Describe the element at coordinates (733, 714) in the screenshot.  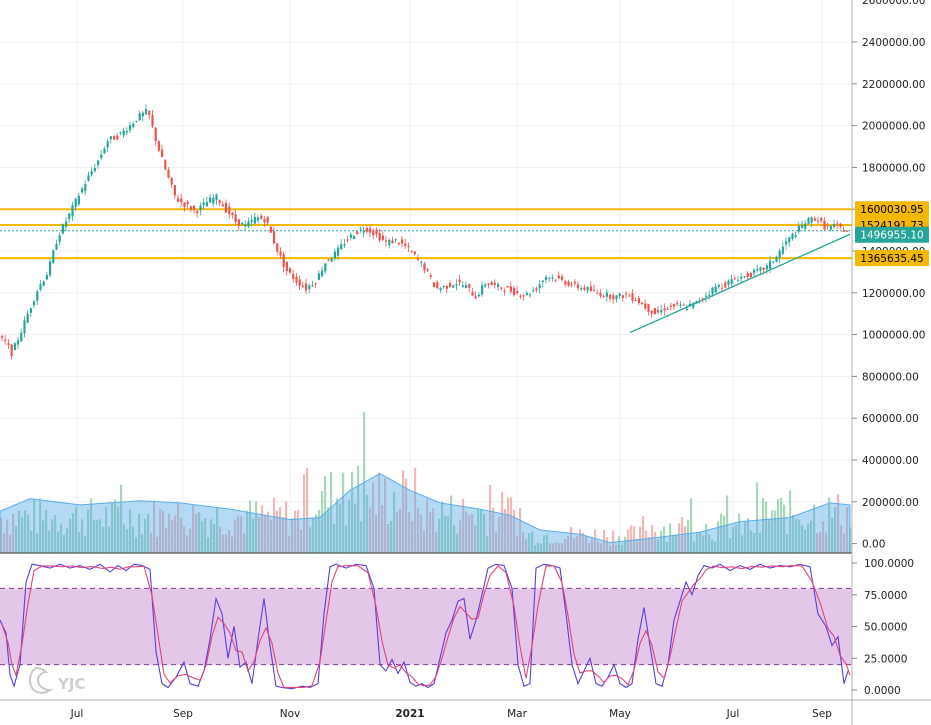
I see `time-tick-label: Jul` at that location.